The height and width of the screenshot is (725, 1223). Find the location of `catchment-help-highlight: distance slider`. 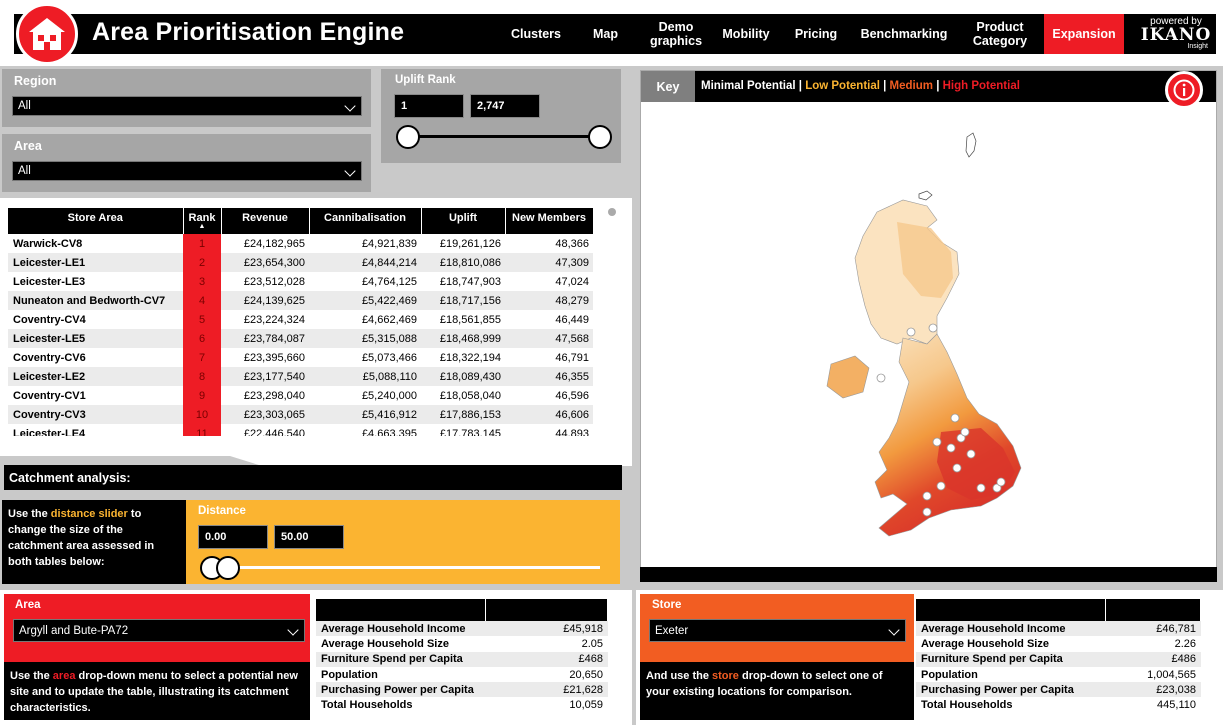

catchment-help-highlight: distance slider is located at coordinates (89, 514).